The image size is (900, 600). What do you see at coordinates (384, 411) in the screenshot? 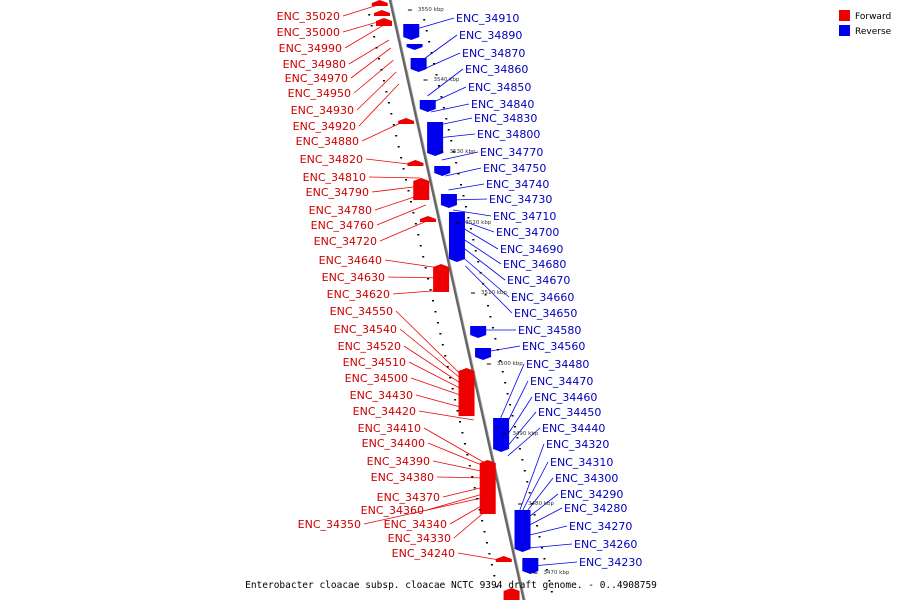
I see `forward-gene-label: ENC_34420` at bounding box center [384, 411].